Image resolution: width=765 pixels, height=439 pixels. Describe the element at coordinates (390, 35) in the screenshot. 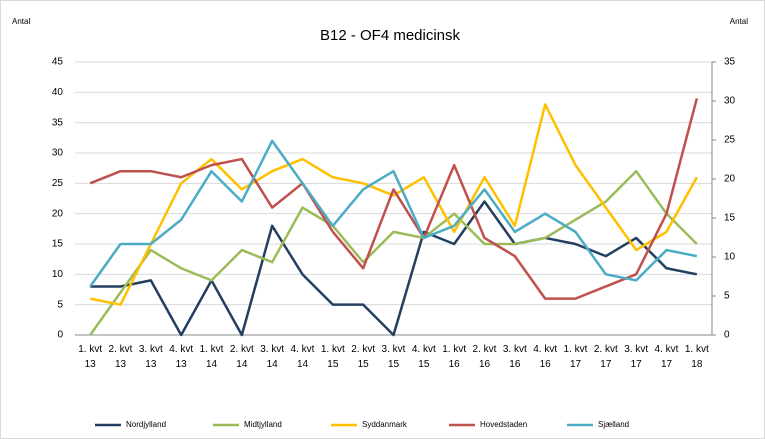

I see `chart-title: B12 - OF4 medicinsk` at that location.